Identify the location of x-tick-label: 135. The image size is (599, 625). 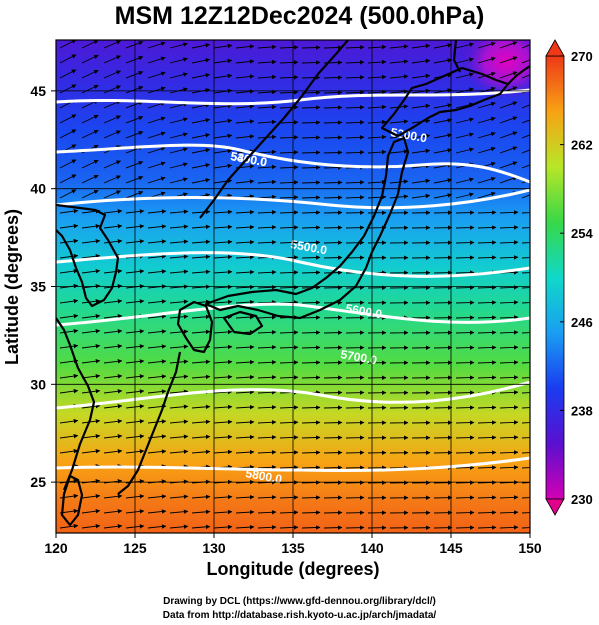
(293, 548).